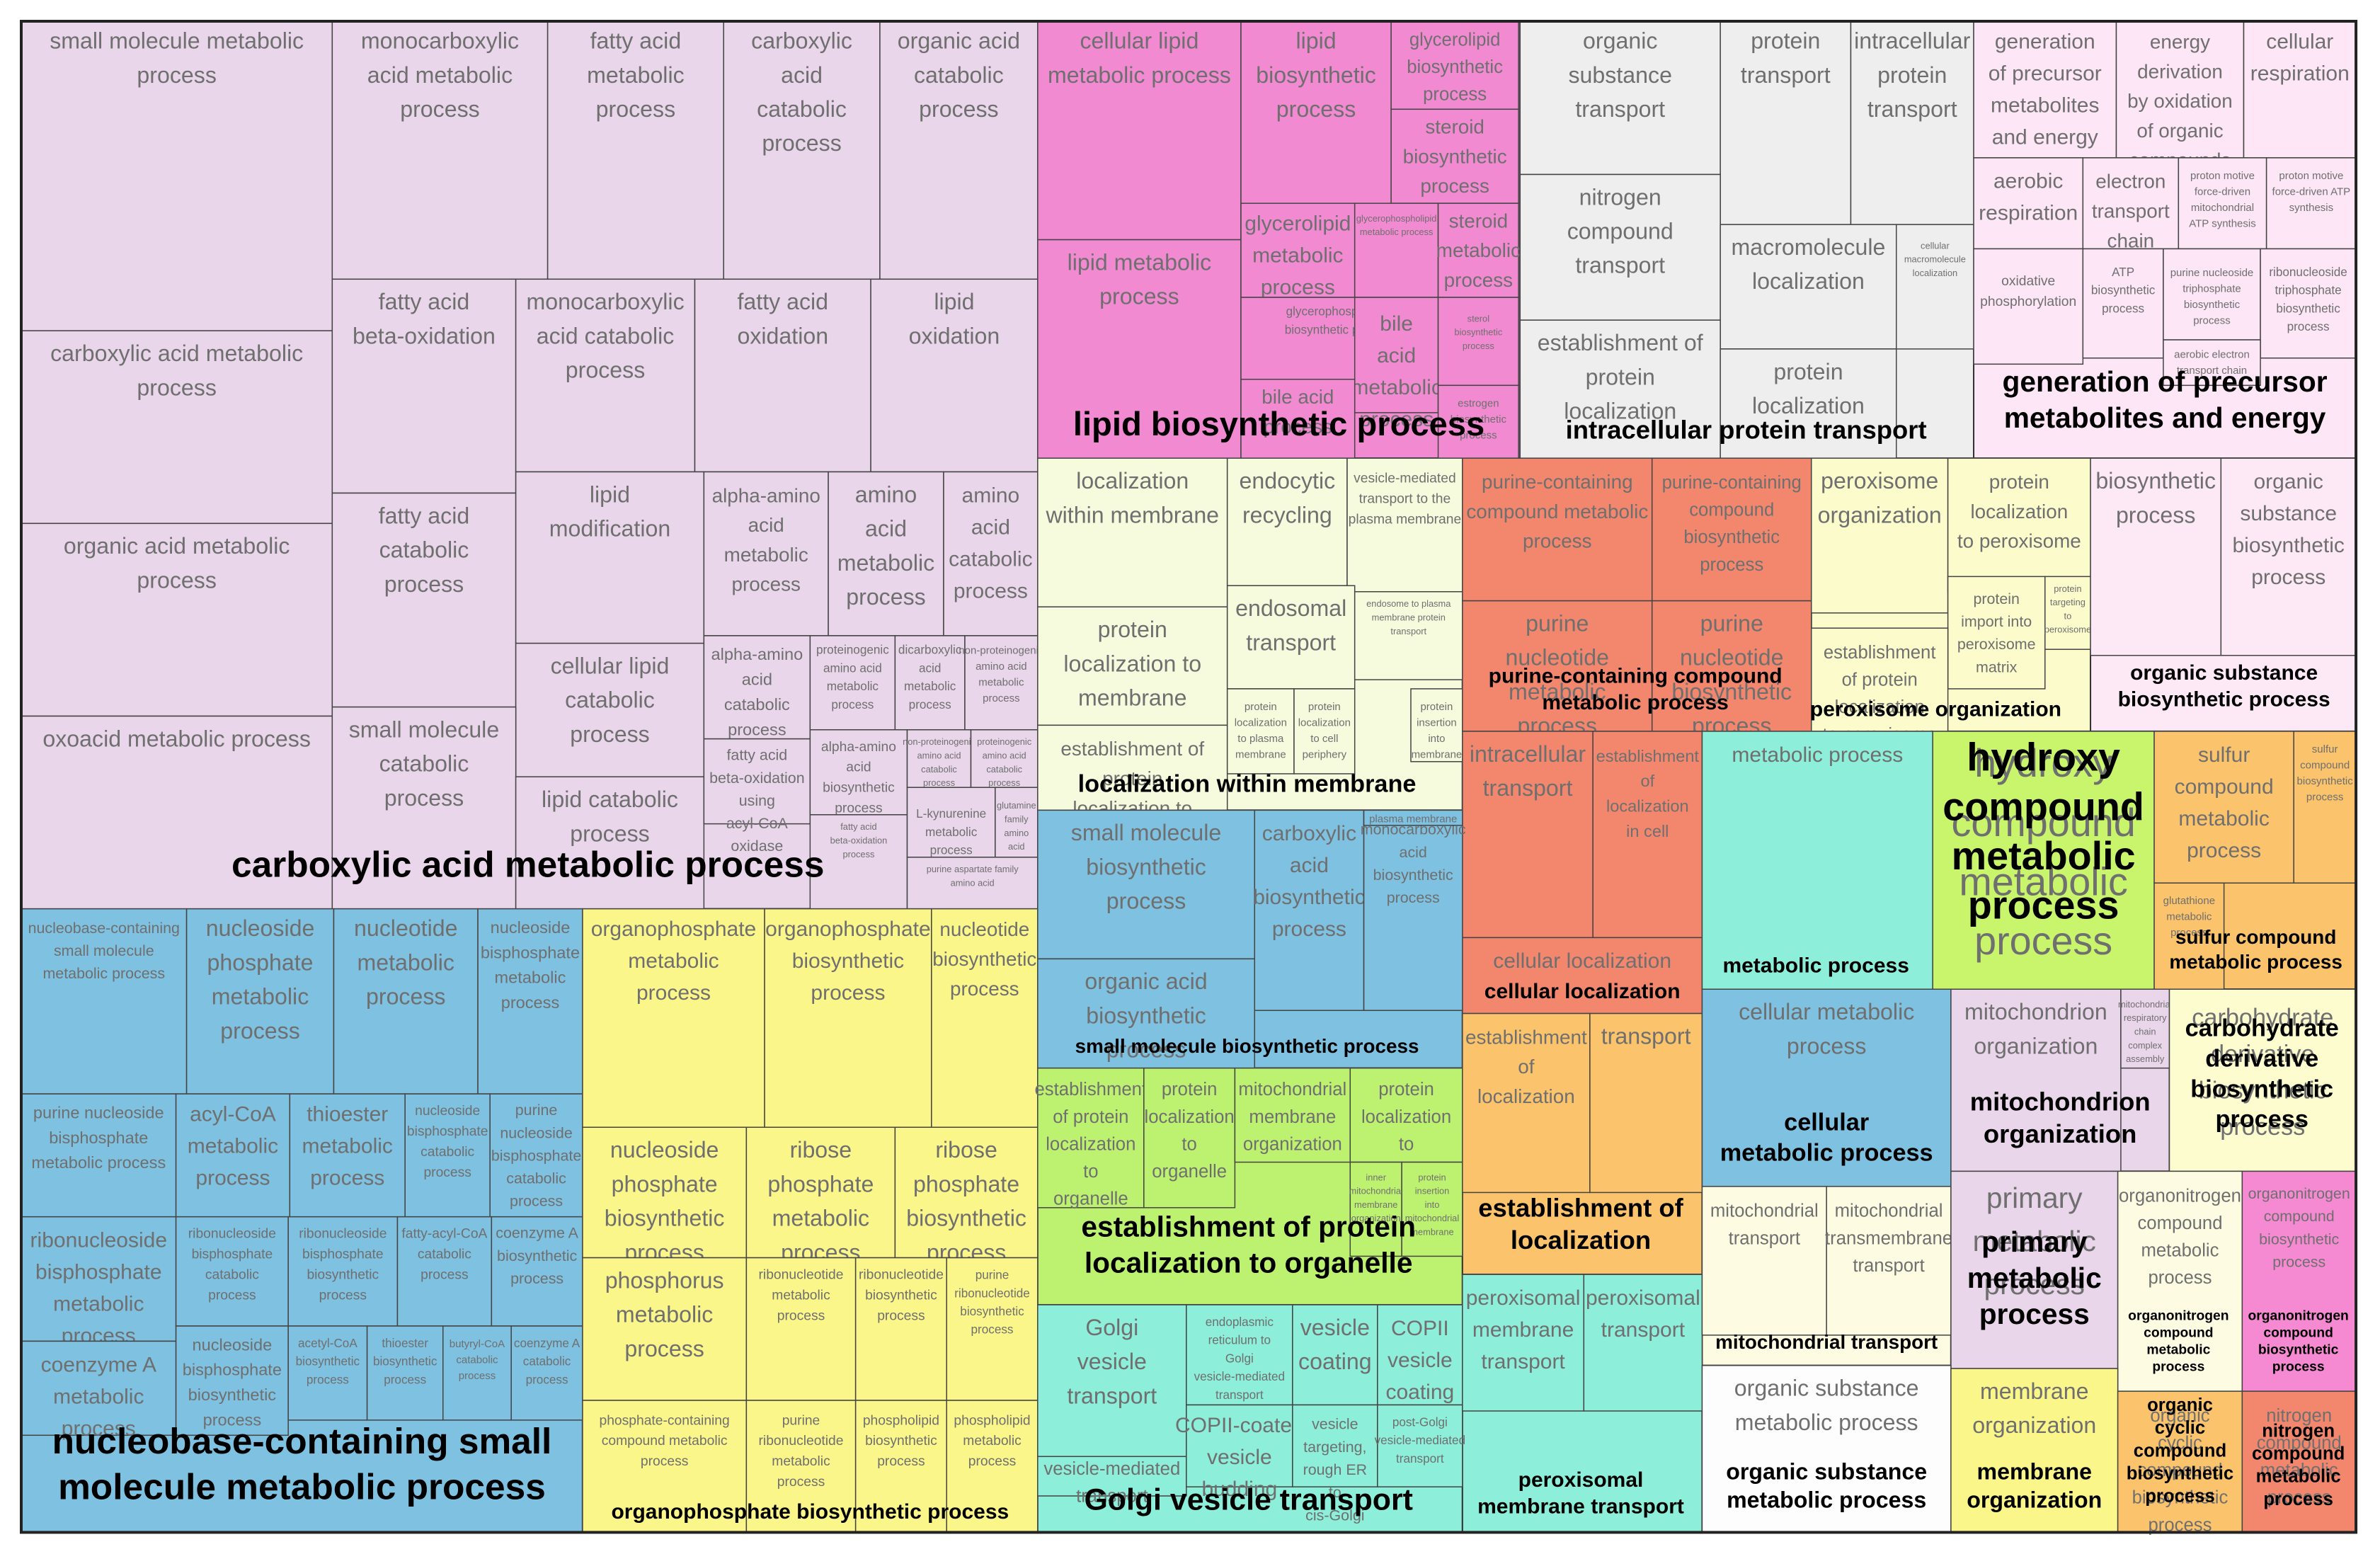 The height and width of the screenshot is (1554, 2380). What do you see at coordinates (1455, 67) in the screenshot?
I see `tile-label-glycerolipid-biosynthetic-process: glycerolipid biosynthetic process` at bounding box center [1455, 67].